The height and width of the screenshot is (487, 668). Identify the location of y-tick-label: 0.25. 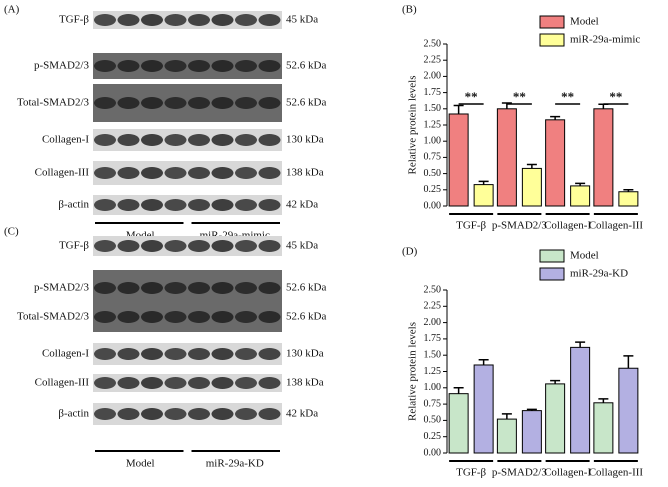
(433, 189).